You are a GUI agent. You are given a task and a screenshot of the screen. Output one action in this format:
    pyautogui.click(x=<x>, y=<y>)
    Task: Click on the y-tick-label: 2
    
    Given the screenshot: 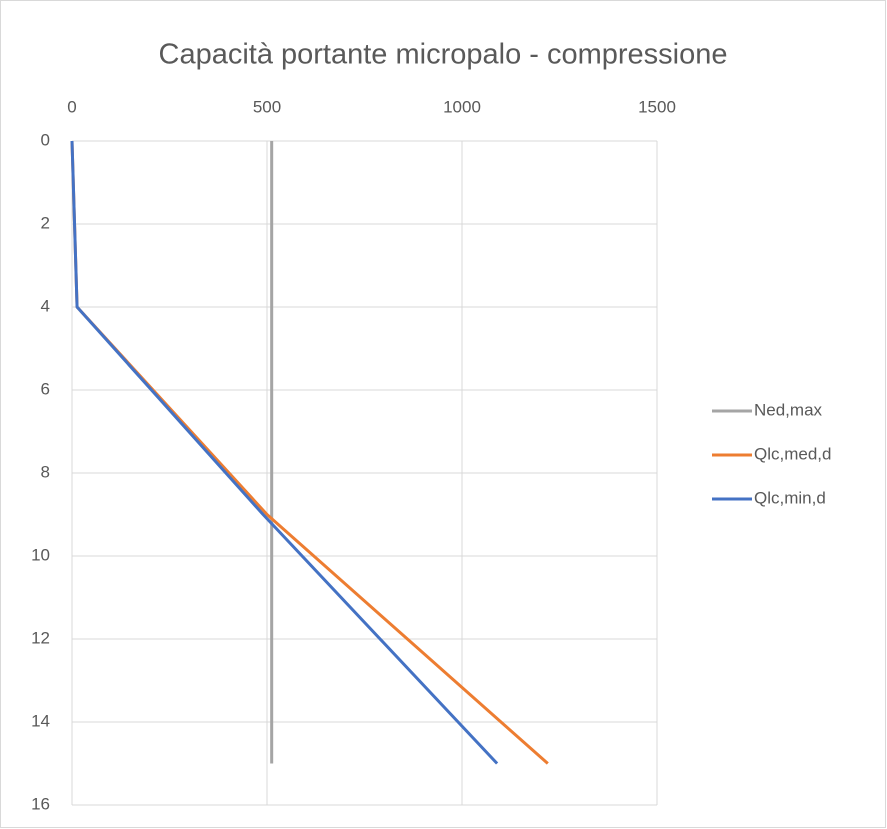 What is the action you would take?
    pyautogui.click(x=45, y=222)
    